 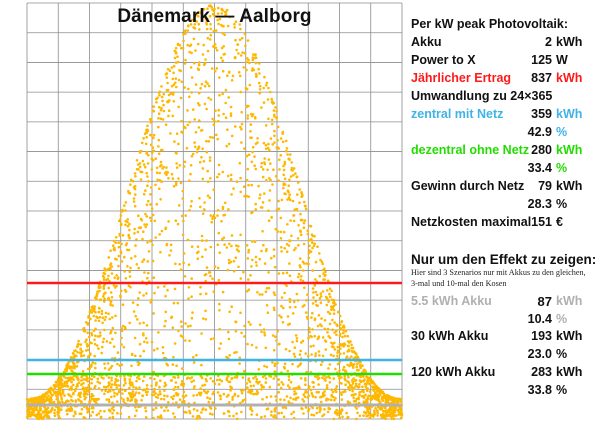 What do you see at coordinates (541, 222) in the screenshot?
I see `row-value: 151` at bounding box center [541, 222].